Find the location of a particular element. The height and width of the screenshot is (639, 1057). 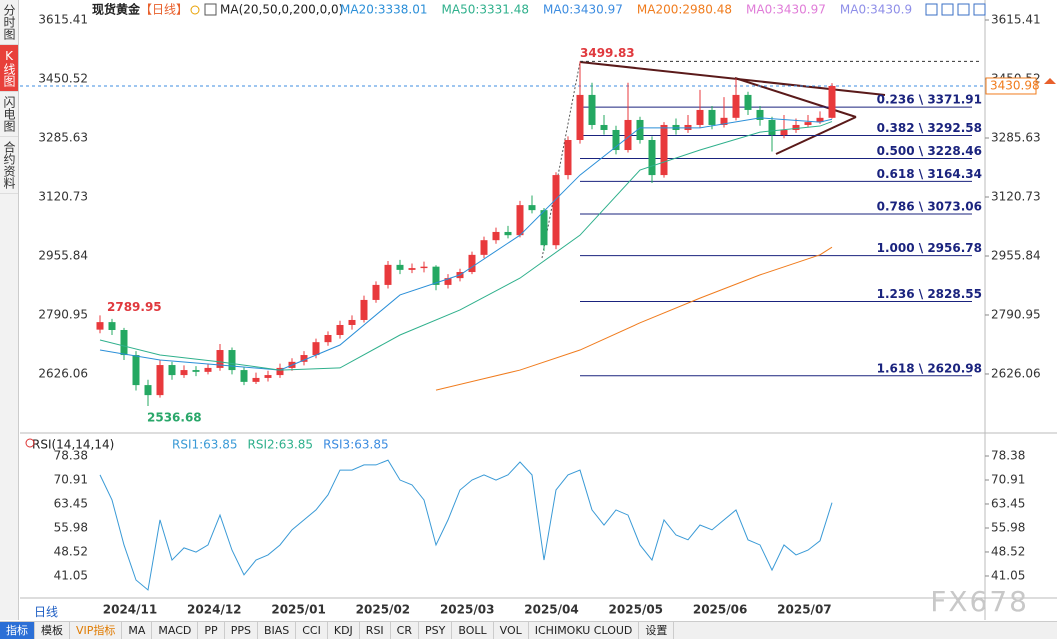

y-tick-label-left: 55.98 is located at coordinates (71, 527).